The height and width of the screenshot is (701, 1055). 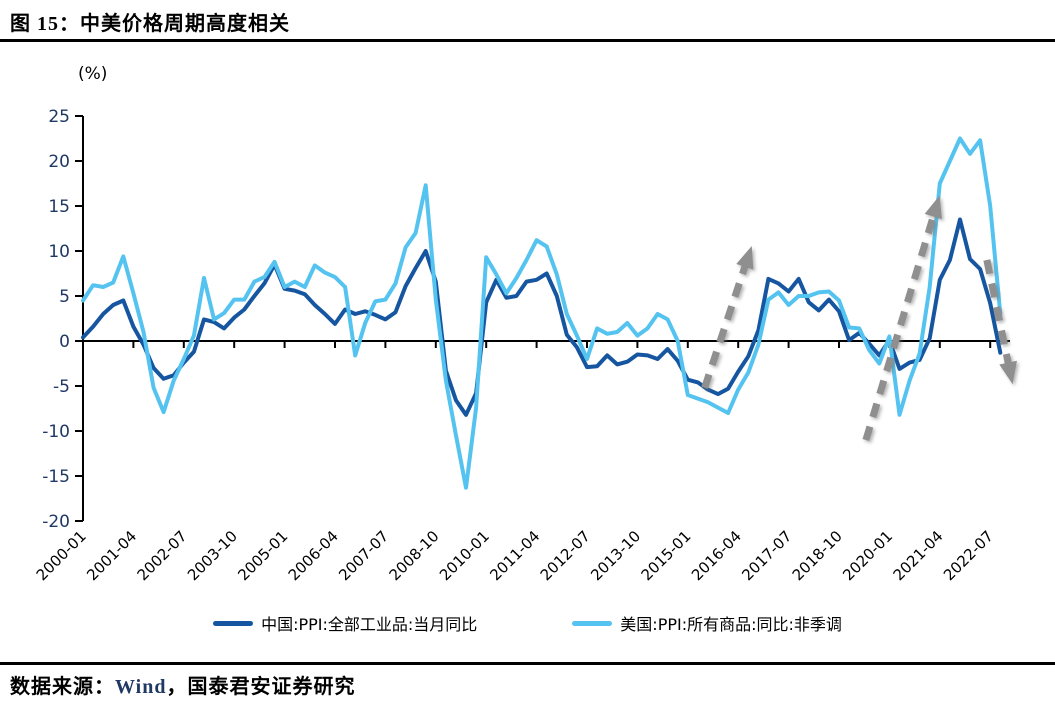 I want to click on x-tick-label: 2021-04, so click(x=918, y=555).